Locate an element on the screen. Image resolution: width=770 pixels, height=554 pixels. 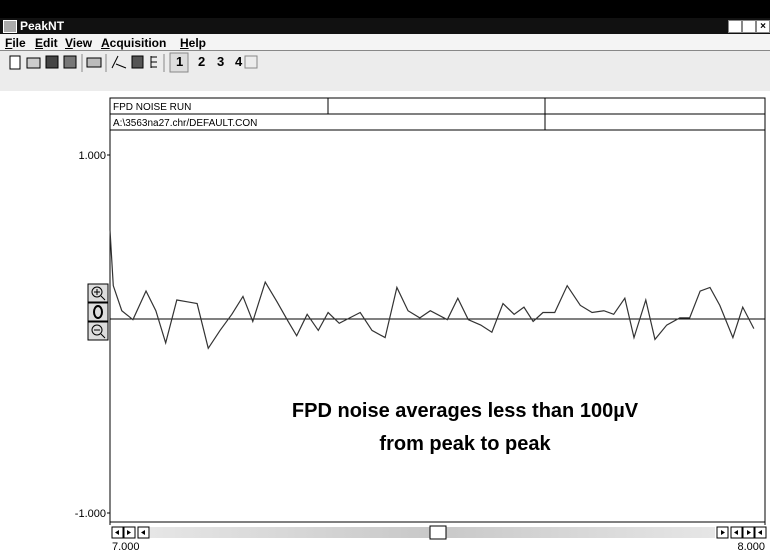
y-tick-label: -1.000 is located at coordinates (90, 514).